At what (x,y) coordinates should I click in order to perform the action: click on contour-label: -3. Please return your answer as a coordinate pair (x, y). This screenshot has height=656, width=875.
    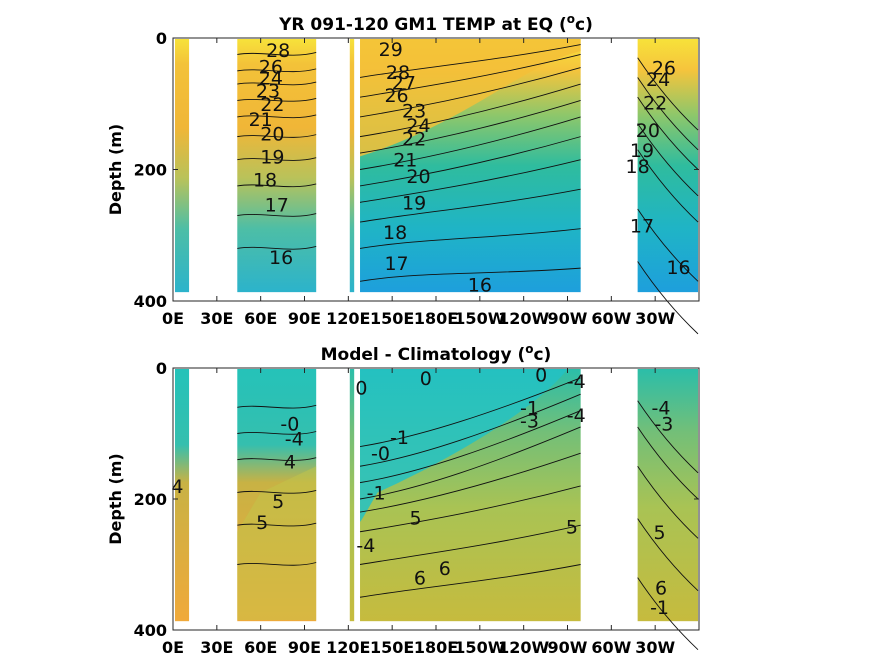
    Looking at the image, I should click on (663, 425).